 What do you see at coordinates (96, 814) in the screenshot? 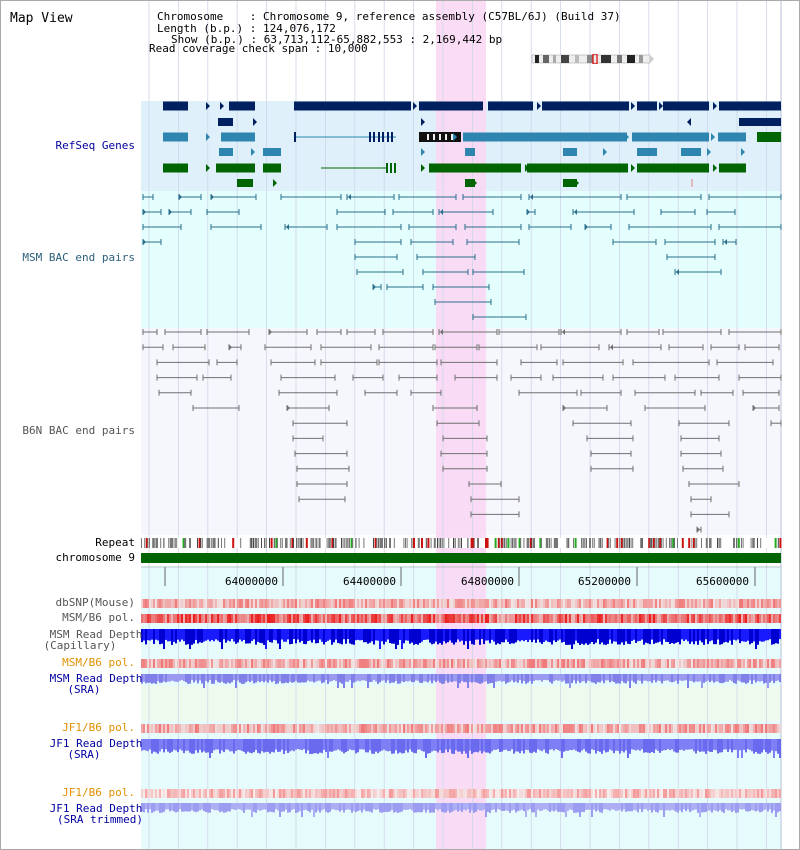
I see `track-label-jf1-depth-trimmed: JF1 Read Depth (SRA trimmed)` at bounding box center [96, 814].